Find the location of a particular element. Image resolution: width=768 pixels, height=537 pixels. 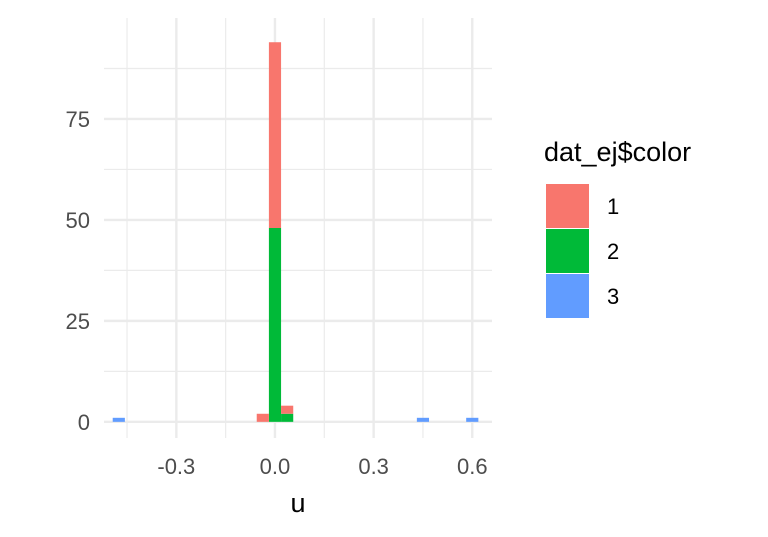

y-axis-tick-labels: 0 25 50 75 is located at coordinates (78, 271).